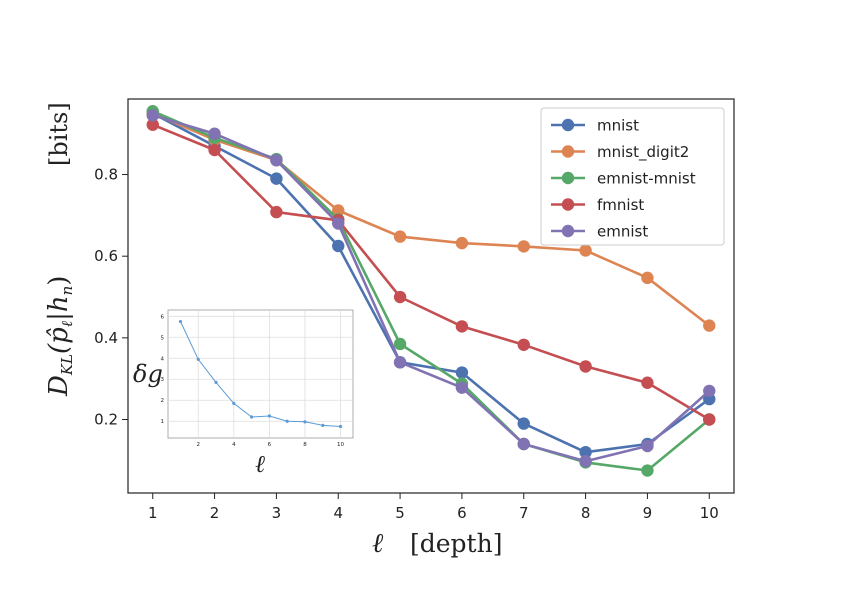 This screenshot has height=595, width=842. What do you see at coordinates (340, 445) in the screenshot?
I see `inset-x-tick-label: 10` at bounding box center [340, 445].